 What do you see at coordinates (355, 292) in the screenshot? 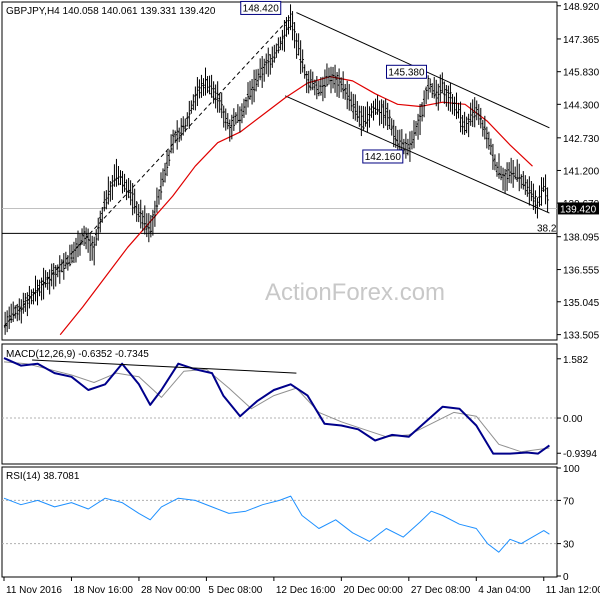
I see `watermark: ActionForex.com` at bounding box center [355, 292].